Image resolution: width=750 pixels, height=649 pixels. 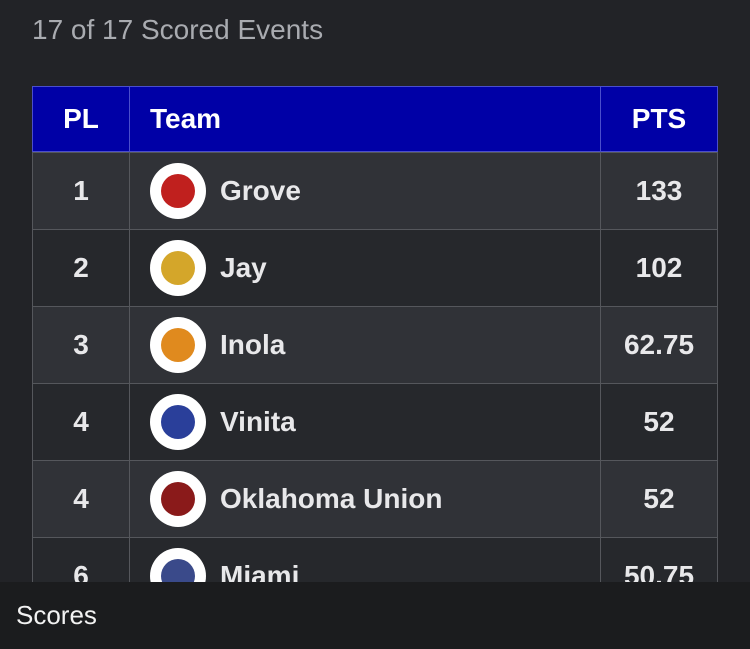 What do you see at coordinates (365, 268) in the screenshot?
I see `team-cell: Jay` at bounding box center [365, 268].